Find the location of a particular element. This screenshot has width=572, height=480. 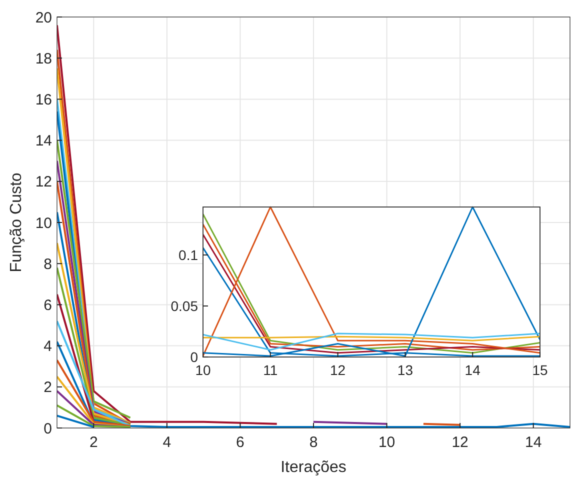

x-tick-label: 8 is located at coordinates (313, 442).